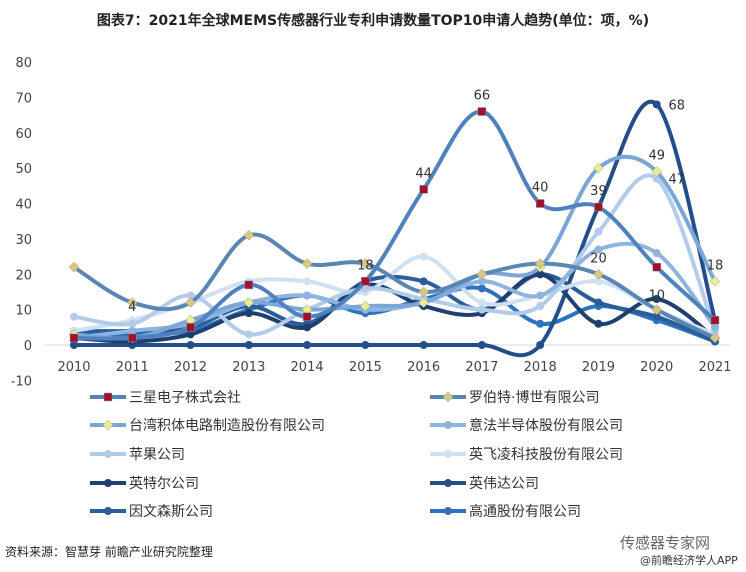 The width and height of the screenshot is (746, 572). I want to click on legend-item: 意法半导体股份有限公司, so click(526, 425).